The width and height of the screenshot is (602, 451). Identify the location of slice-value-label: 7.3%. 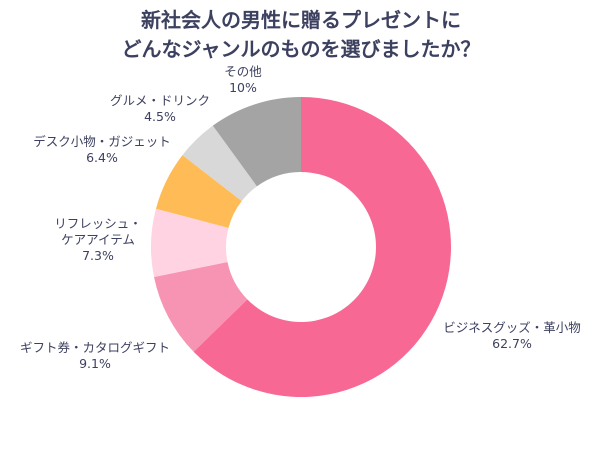
(98, 255).